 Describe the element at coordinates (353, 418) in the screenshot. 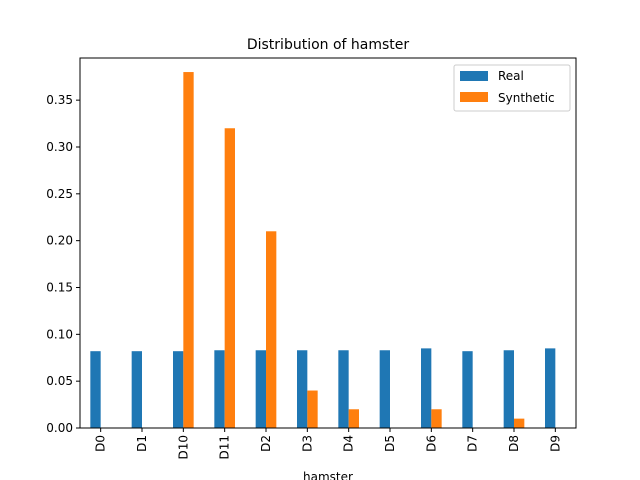

I see `bar-synthetic-d4` at that location.